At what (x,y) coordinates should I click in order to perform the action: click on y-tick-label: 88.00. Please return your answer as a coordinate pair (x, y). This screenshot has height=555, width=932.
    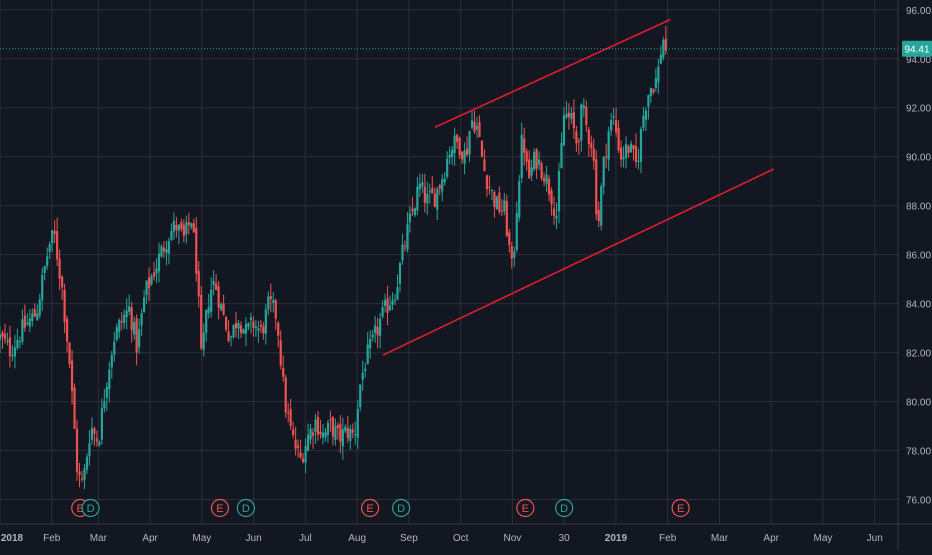
    Looking at the image, I should click on (918, 207).